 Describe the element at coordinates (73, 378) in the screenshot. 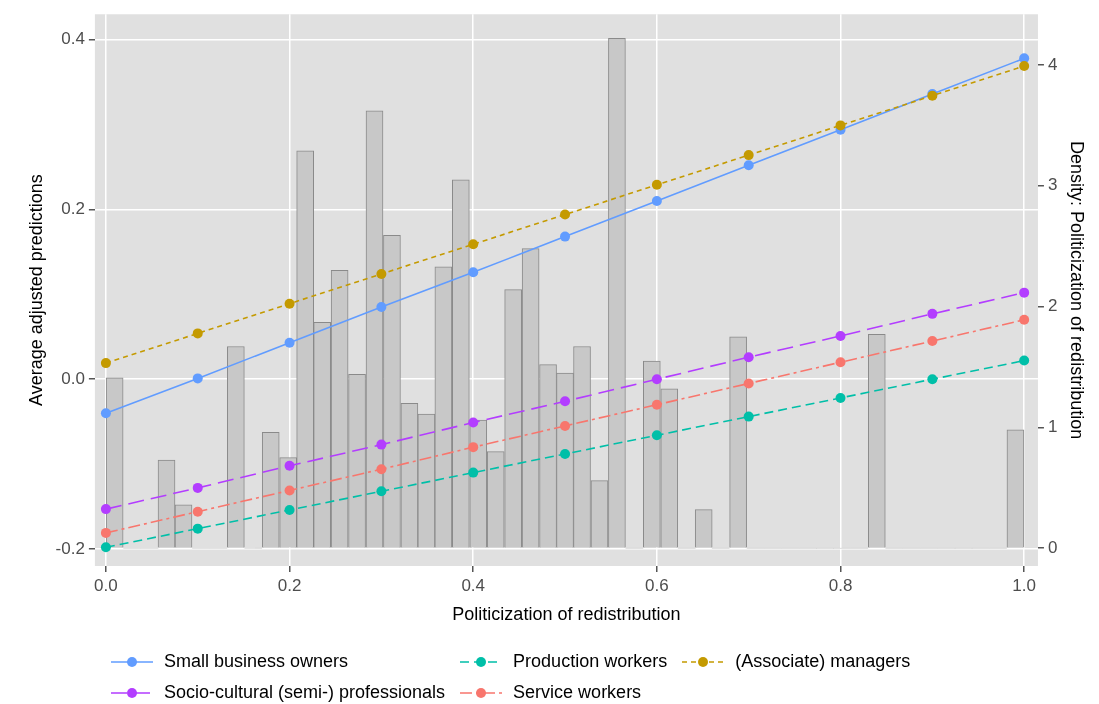

I see `y-tick-label: 0.0` at that location.